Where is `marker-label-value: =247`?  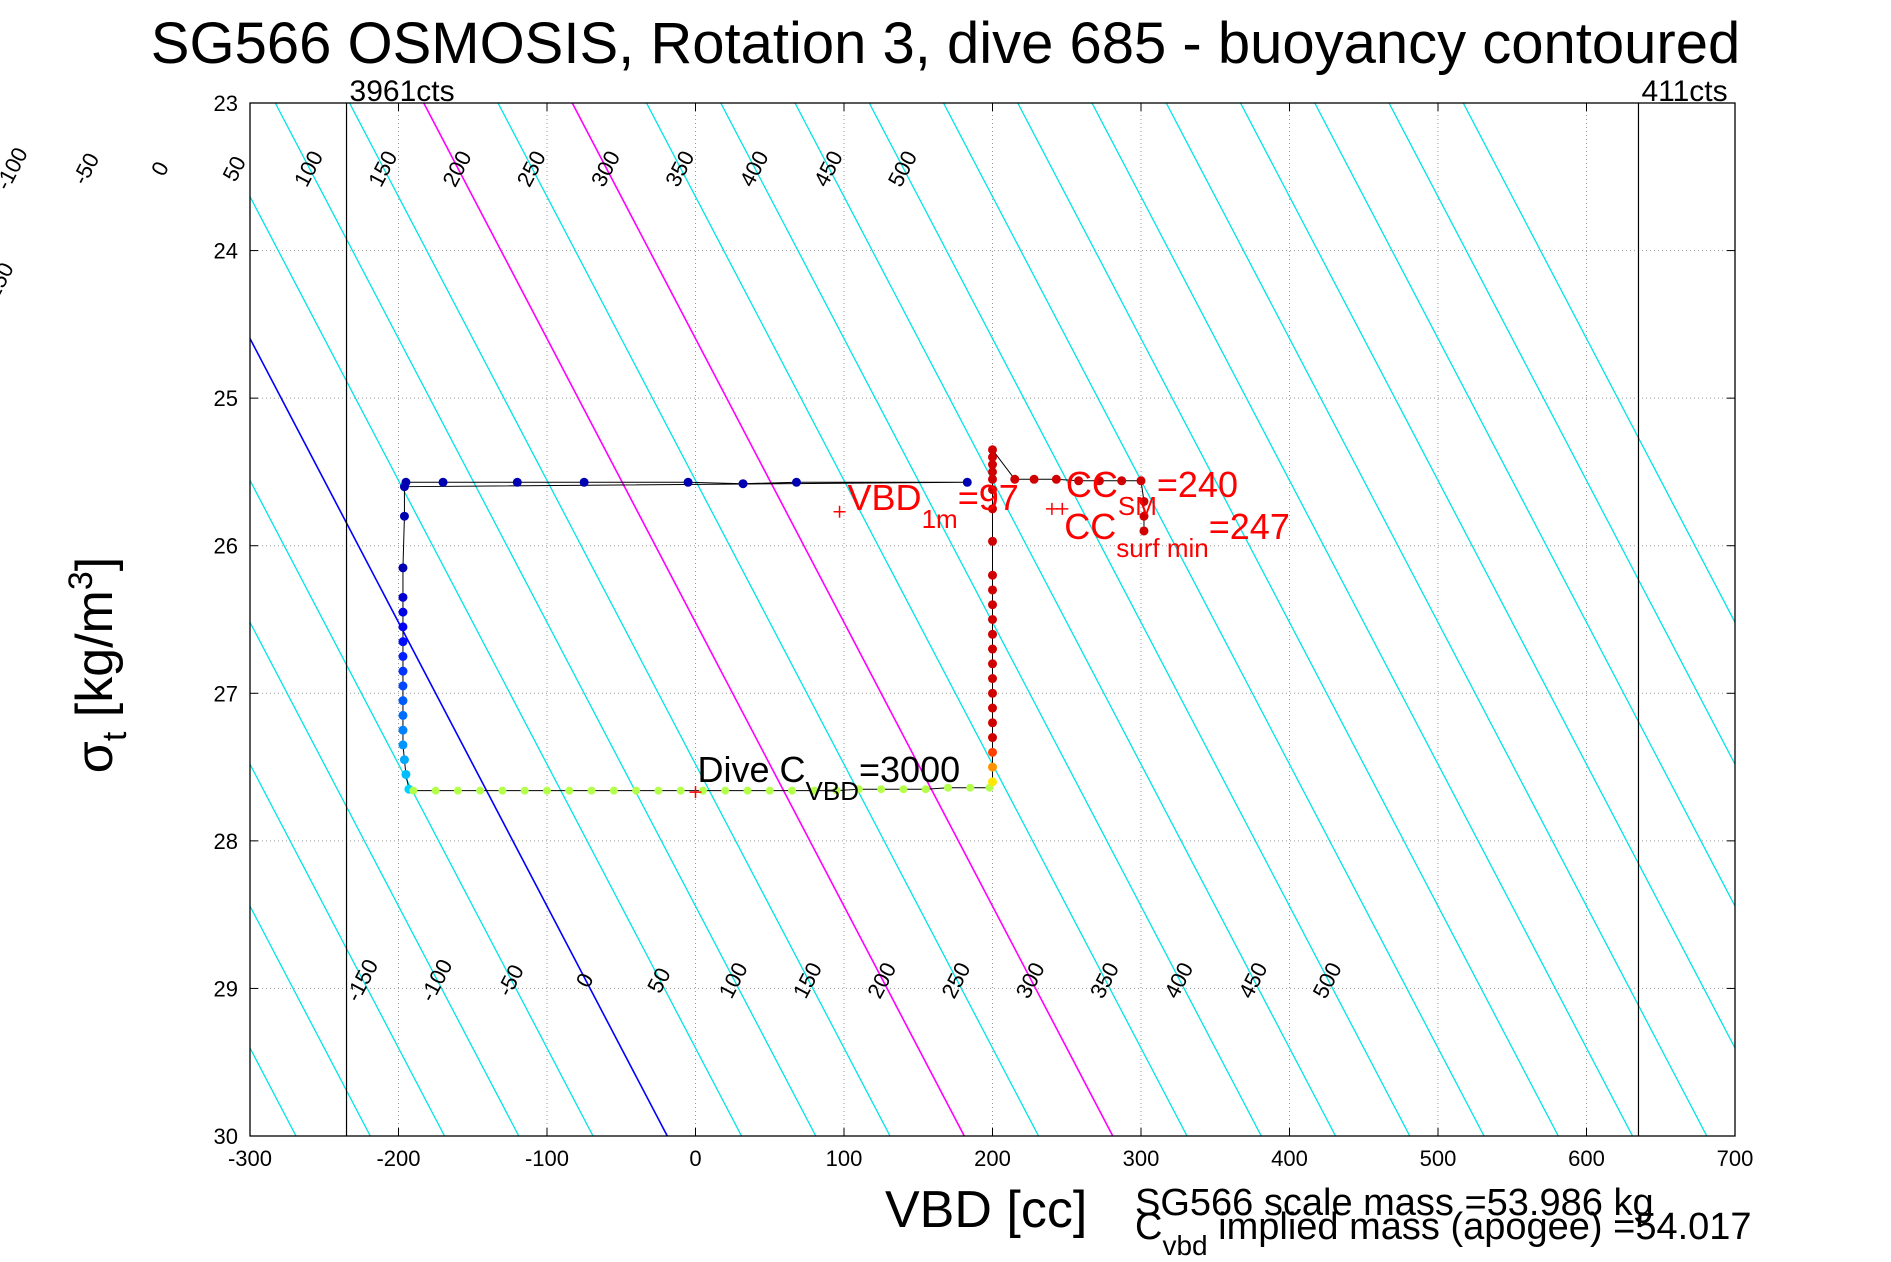 marker-label-value: =247 is located at coordinates (1249, 526).